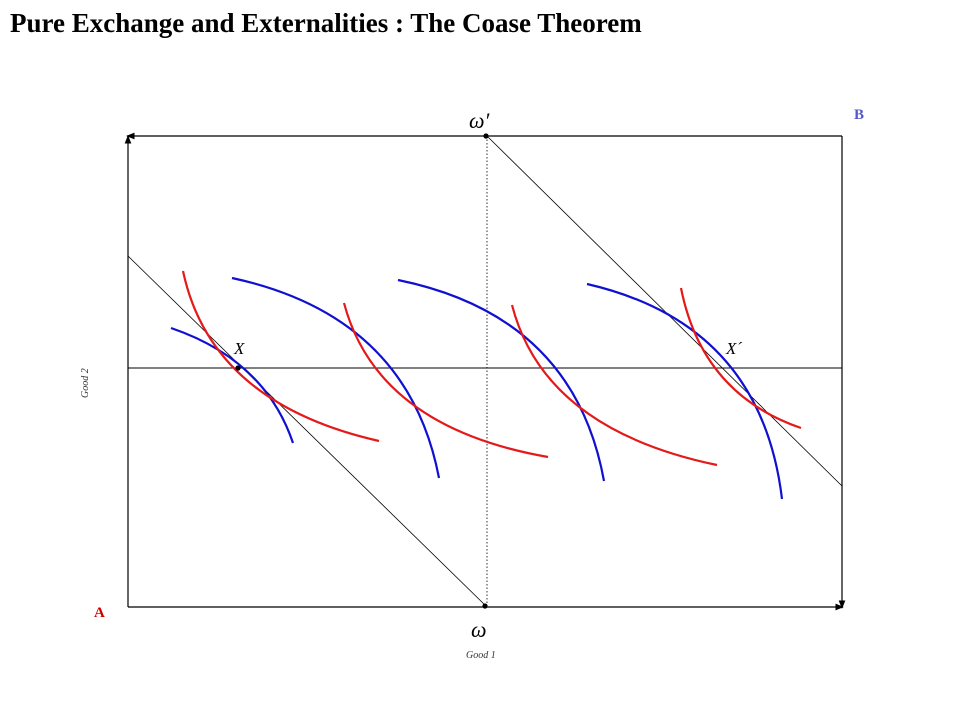 The height and width of the screenshot is (720, 960). I want to click on x-point, so click(238, 368).